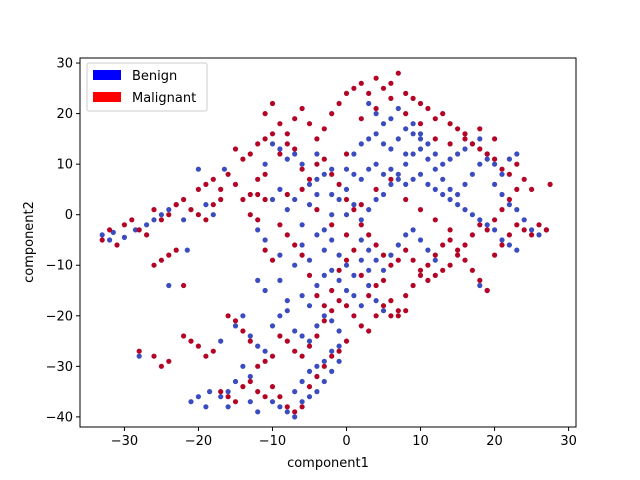 The width and height of the screenshot is (640, 480). What do you see at coordinates (164, 98) in the screenshot?
I see `legend-label-malignant: Malignant` at bounding box center [164, 98].